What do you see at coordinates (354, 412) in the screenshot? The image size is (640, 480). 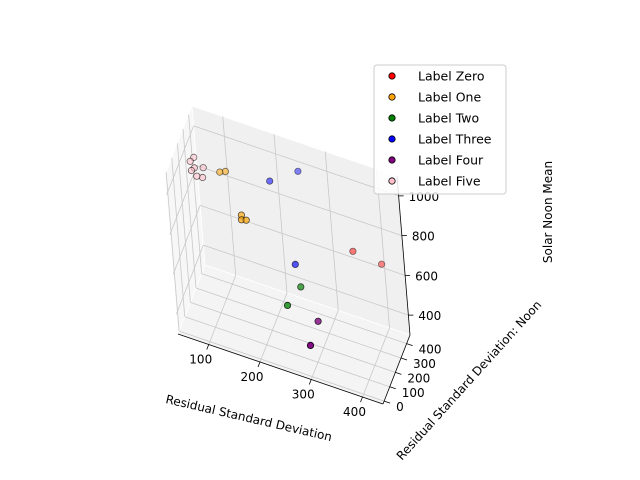 I see `x-tick-label: 400` at bounding box center [354, 412].